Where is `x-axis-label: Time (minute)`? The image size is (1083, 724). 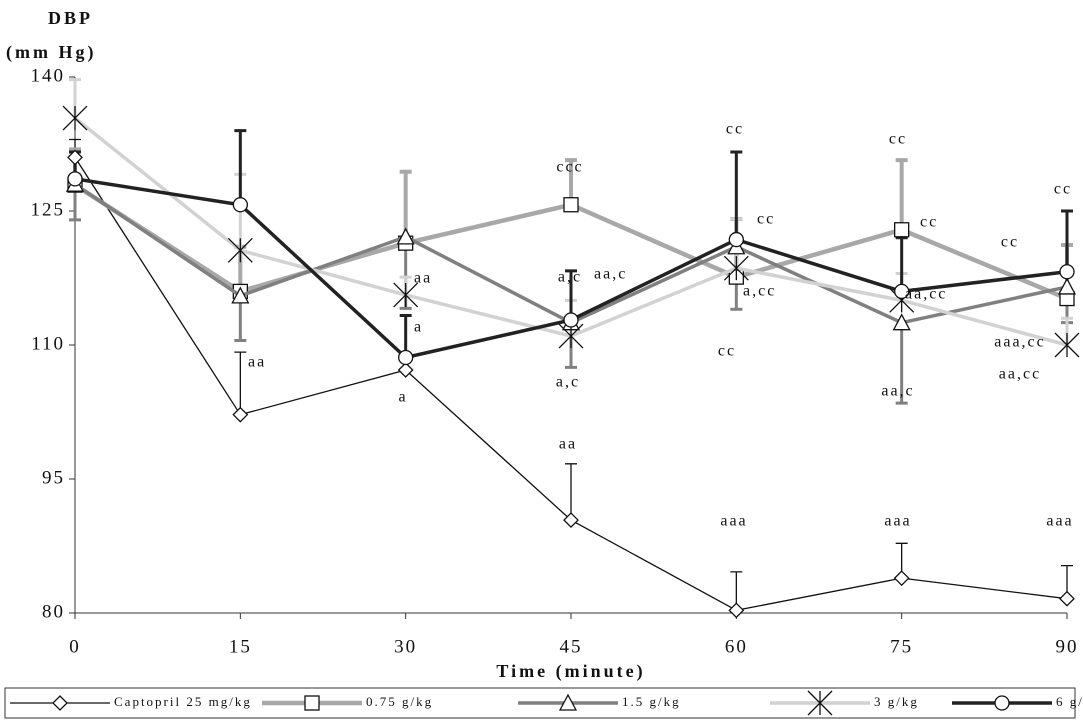 x-axis-label: Time (minute) is located at coordinates (570, 671).